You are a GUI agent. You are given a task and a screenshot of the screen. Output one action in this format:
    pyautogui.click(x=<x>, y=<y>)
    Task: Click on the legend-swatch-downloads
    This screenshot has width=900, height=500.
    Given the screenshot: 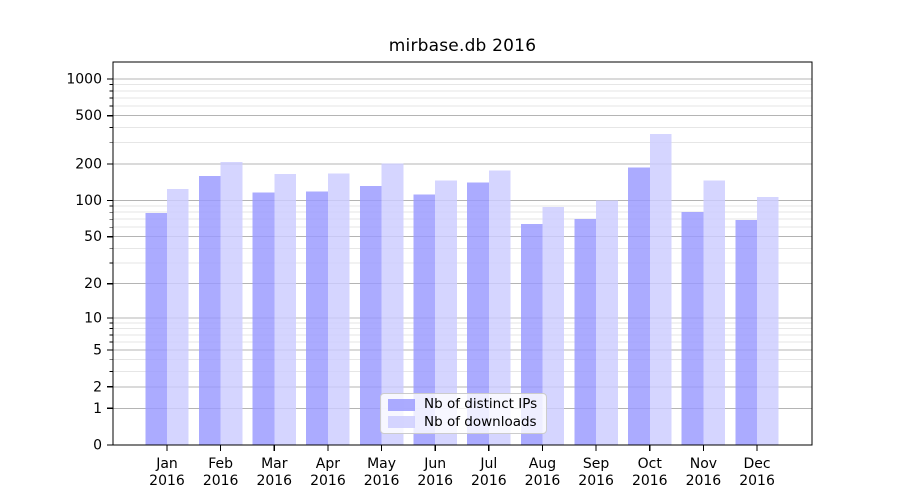 What is the action you would take?
    pyautogui.click(x=401, y=422)
    